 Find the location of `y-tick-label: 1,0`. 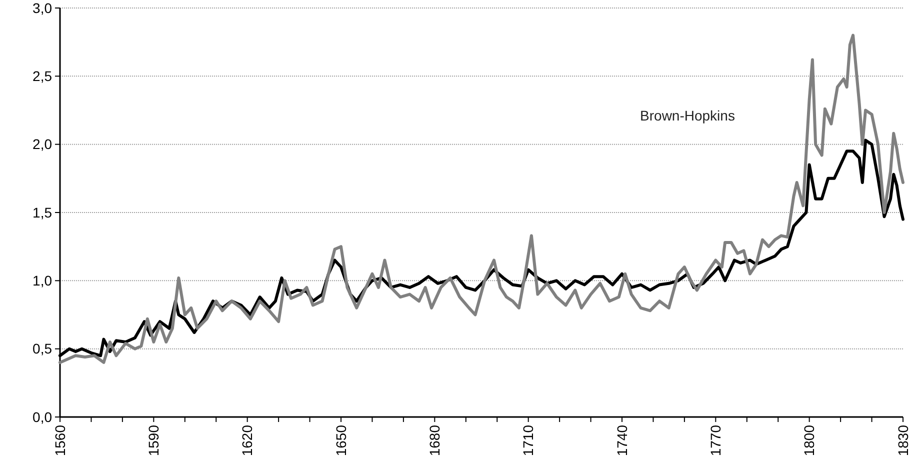

y-tick-label: 1,0 is located at coordinates (42, 280).